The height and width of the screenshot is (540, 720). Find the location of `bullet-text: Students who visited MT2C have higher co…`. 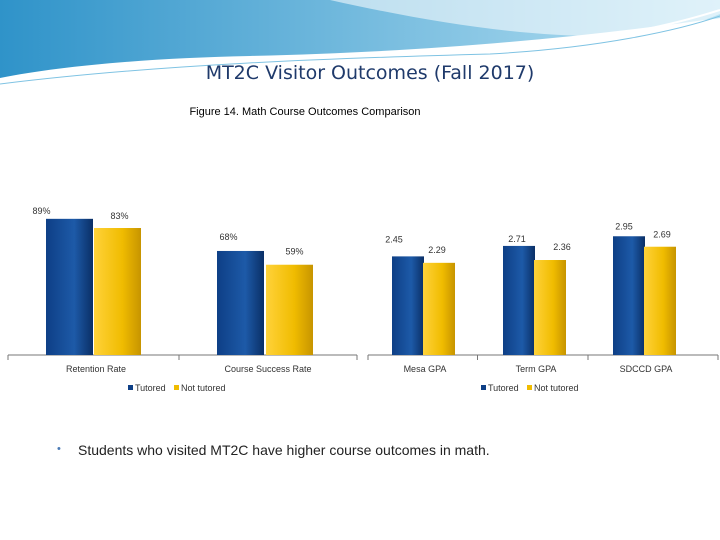

bullet-text: Students who visited MT2C have higher co… is located at coordinates (284, 450).